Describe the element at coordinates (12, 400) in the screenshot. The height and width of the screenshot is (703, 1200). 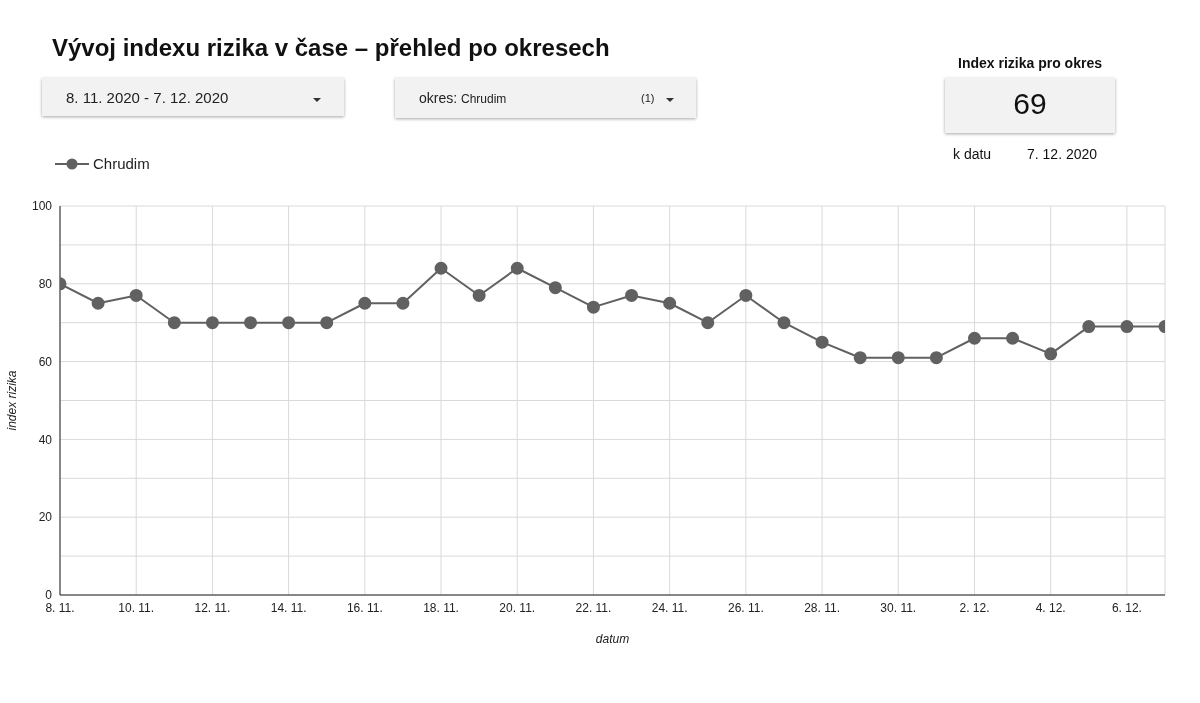
I see `y-axis-title: index rizika` at that location.